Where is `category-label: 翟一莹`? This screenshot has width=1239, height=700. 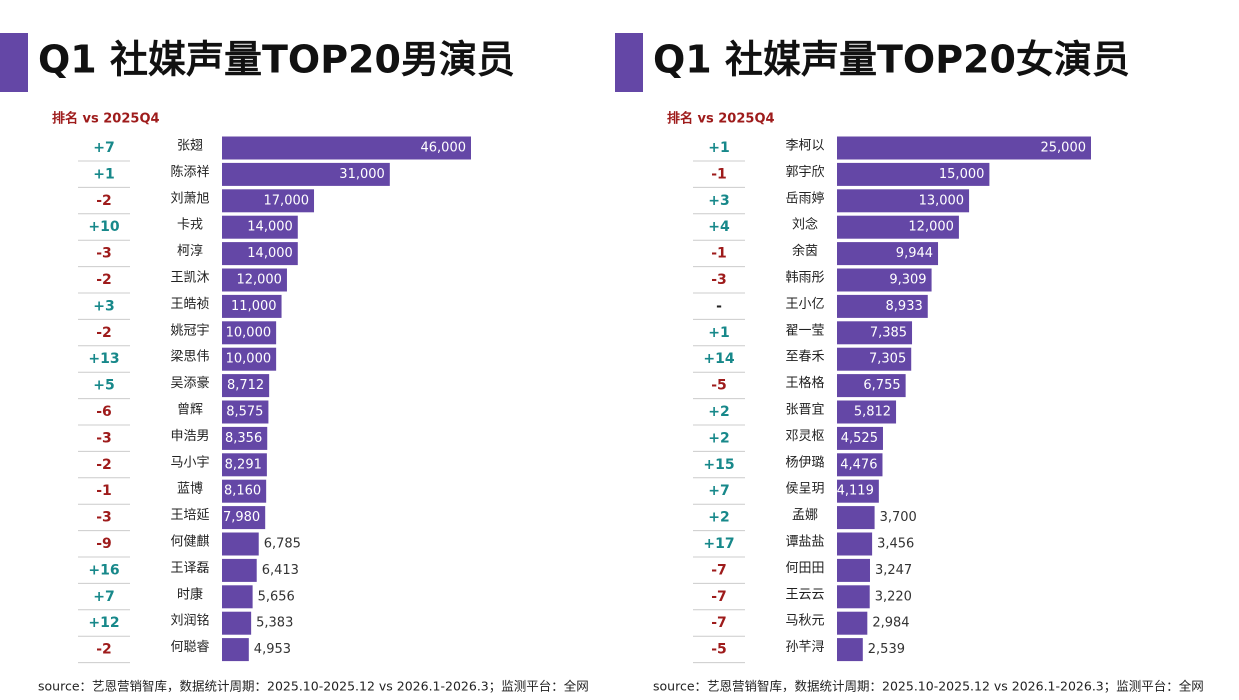 category-label: 翟一莹 is located at coordinates (804, 330).